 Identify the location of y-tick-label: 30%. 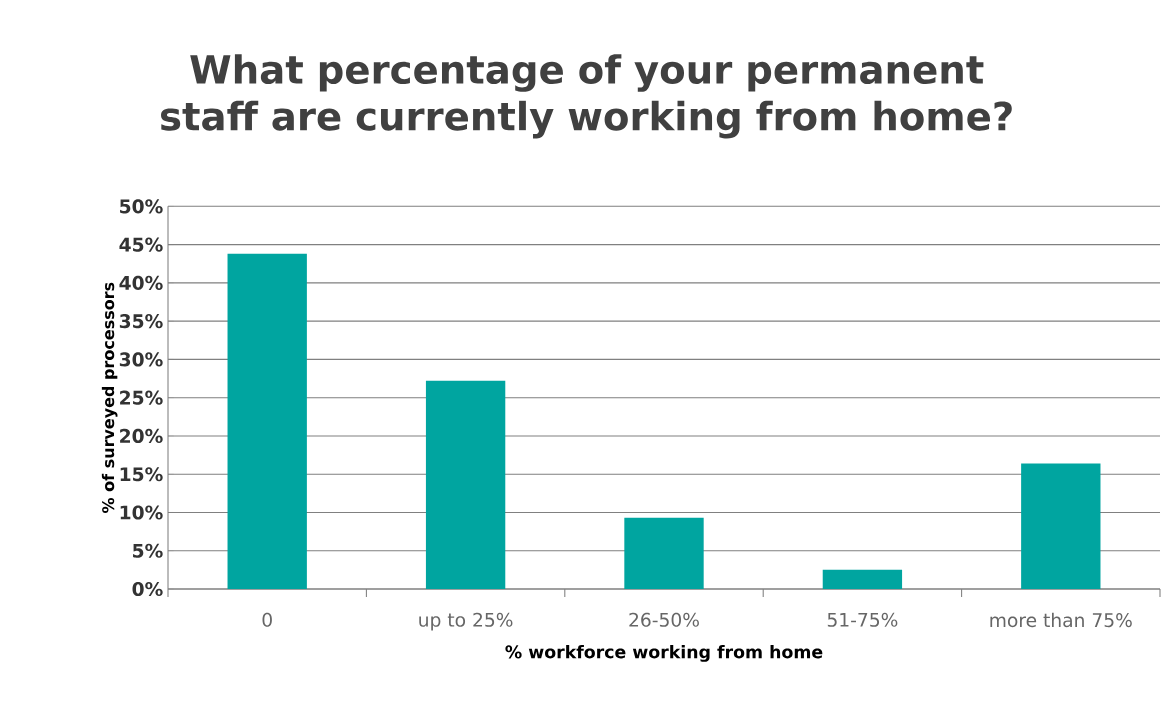
(141, 359).